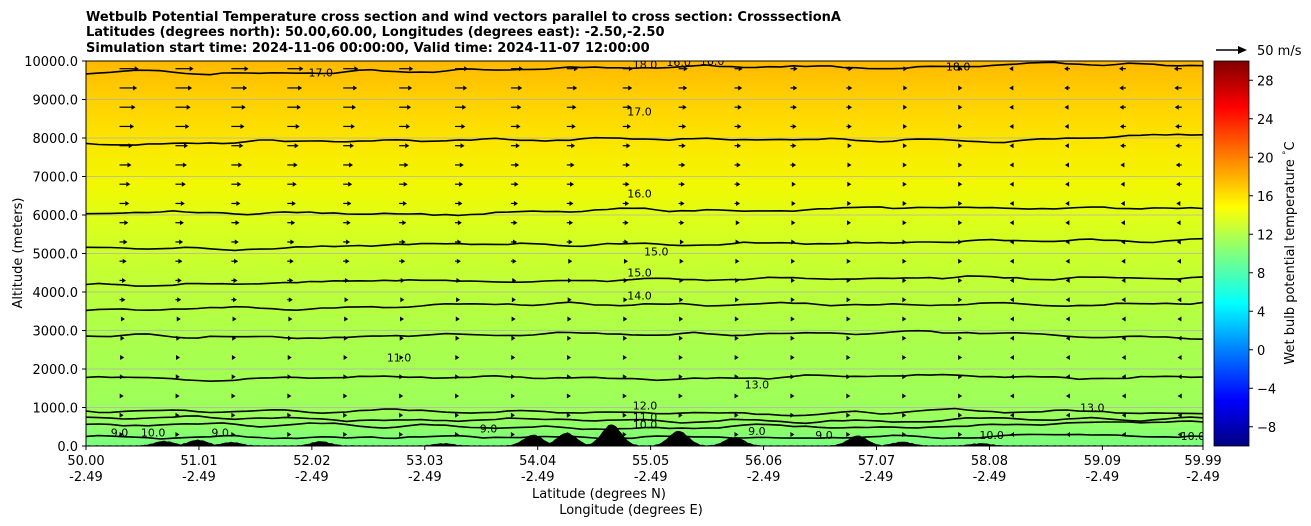  I want to click on colorbar-tick-label: 20, so click(1265, 158).